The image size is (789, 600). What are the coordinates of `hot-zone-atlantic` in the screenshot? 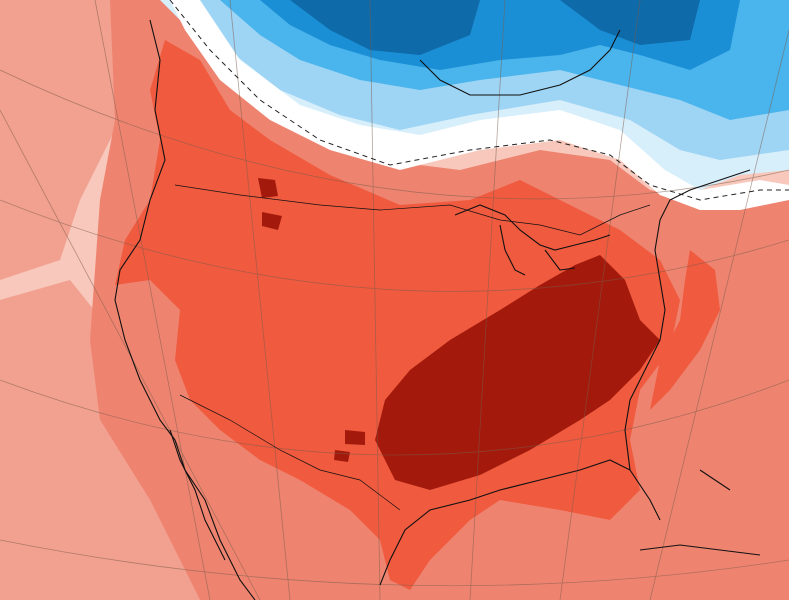 It's located at (685, 330).